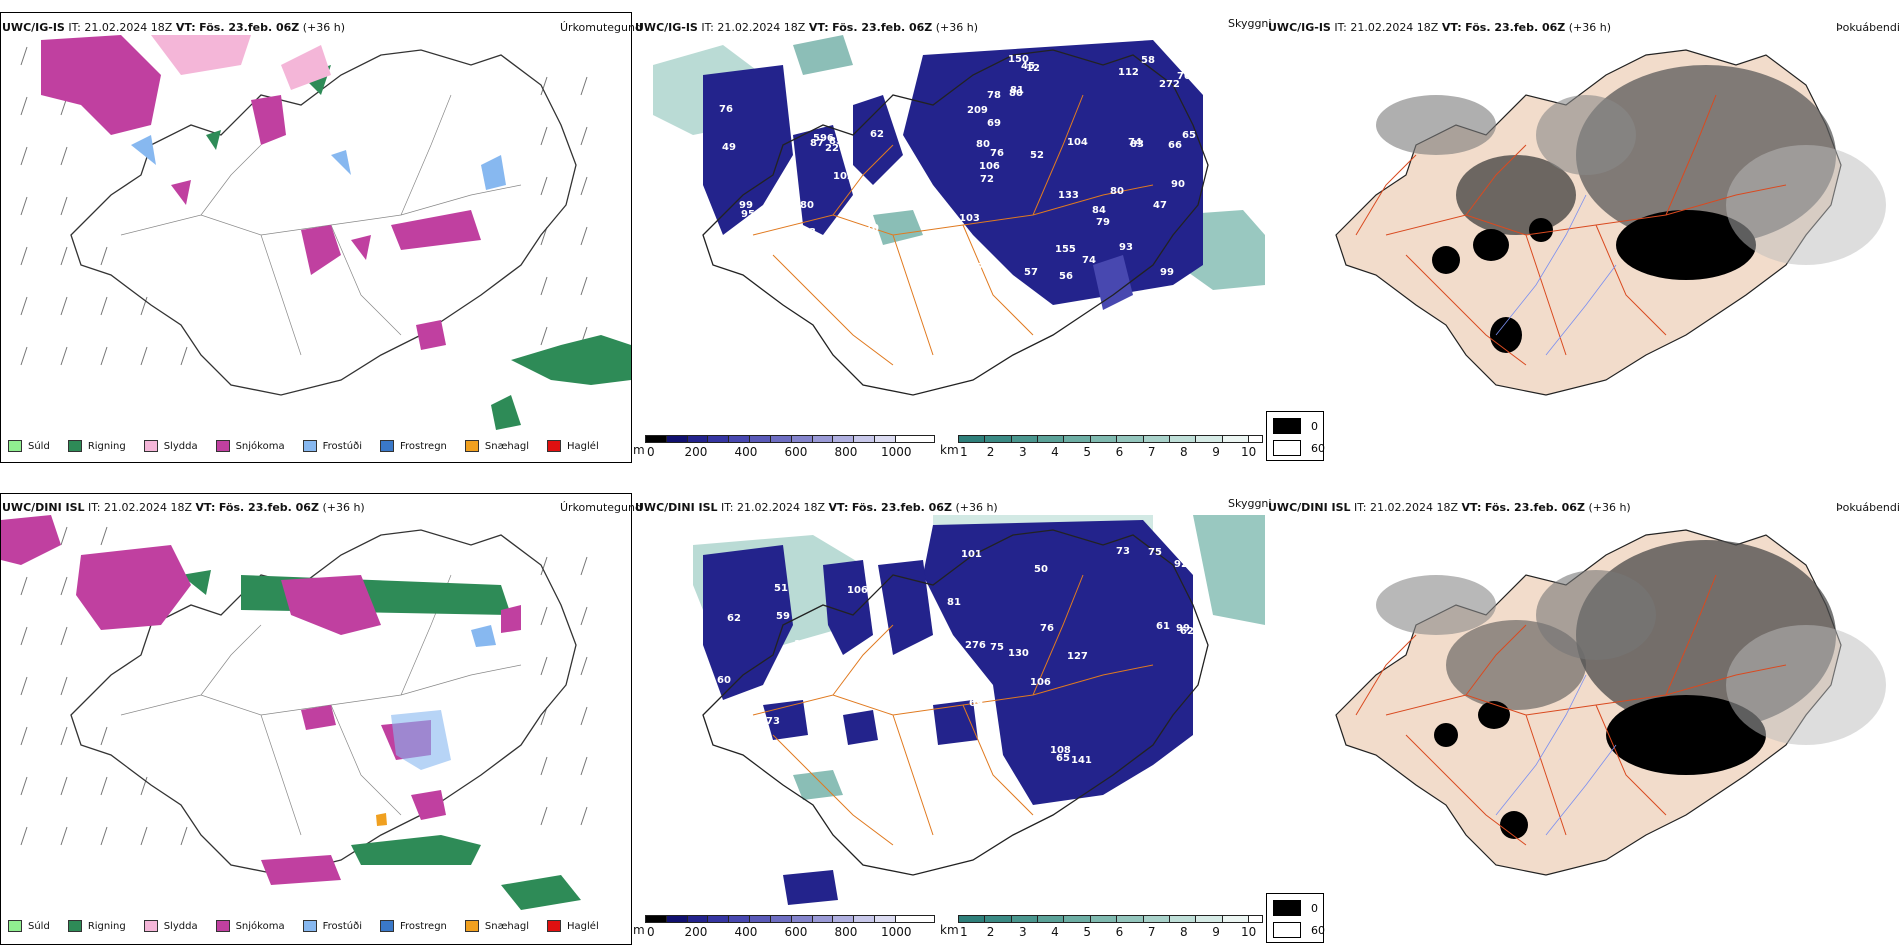  What do you see at coordinates (39, 446) in the screenshot?
I see `legend-label: Súld` at bounding box center [39, 446].